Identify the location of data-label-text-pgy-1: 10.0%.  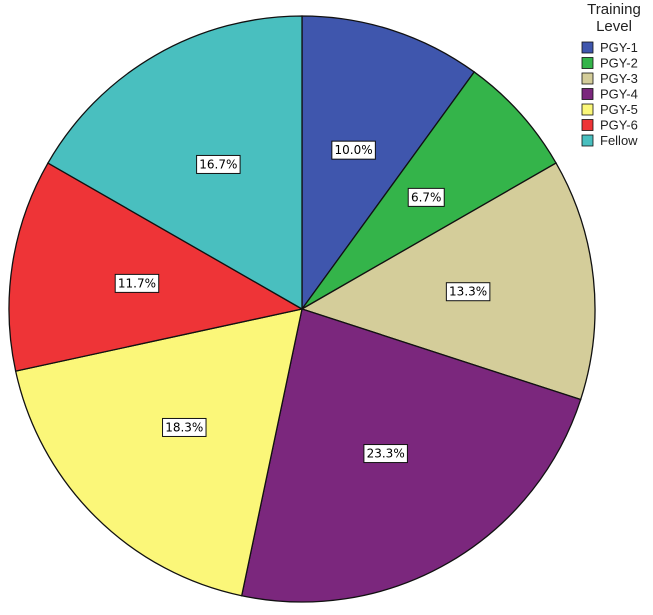
(354, 150).